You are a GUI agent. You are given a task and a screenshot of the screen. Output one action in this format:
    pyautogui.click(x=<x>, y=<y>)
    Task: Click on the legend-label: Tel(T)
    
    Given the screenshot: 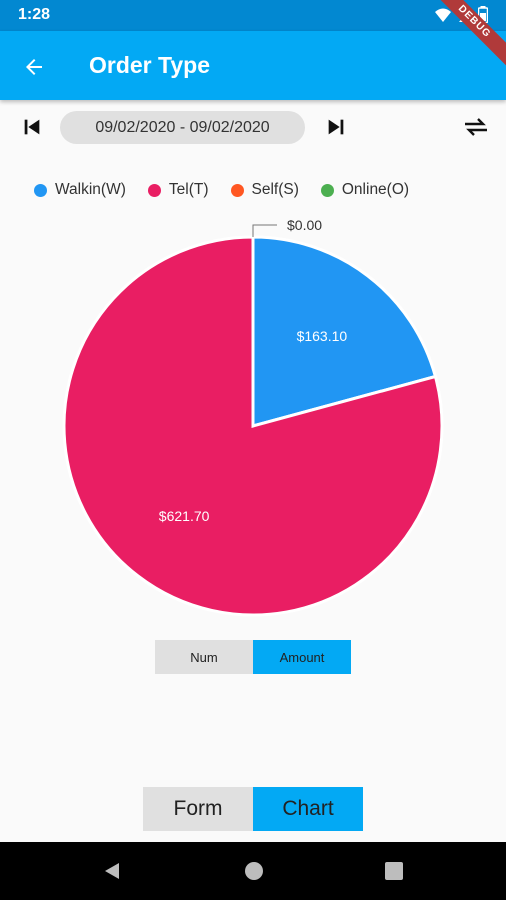 What is the action you would take?
    pyautogui.click(x=188, y=189)
    